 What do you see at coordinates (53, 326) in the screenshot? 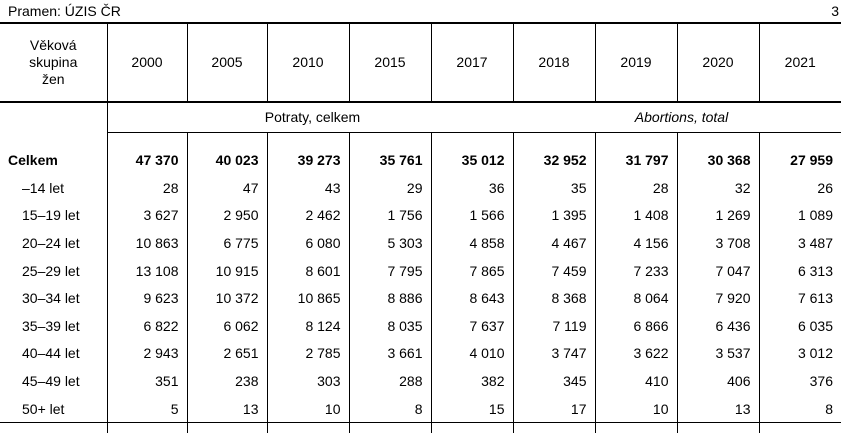
I see `row-label: 35–39 let` at bounding box center [53, 326].